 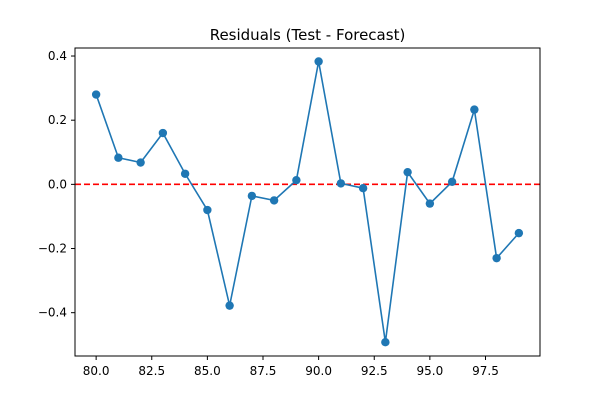 I want to click on x-tick-label: 85.0, so click(x=207, y=371).